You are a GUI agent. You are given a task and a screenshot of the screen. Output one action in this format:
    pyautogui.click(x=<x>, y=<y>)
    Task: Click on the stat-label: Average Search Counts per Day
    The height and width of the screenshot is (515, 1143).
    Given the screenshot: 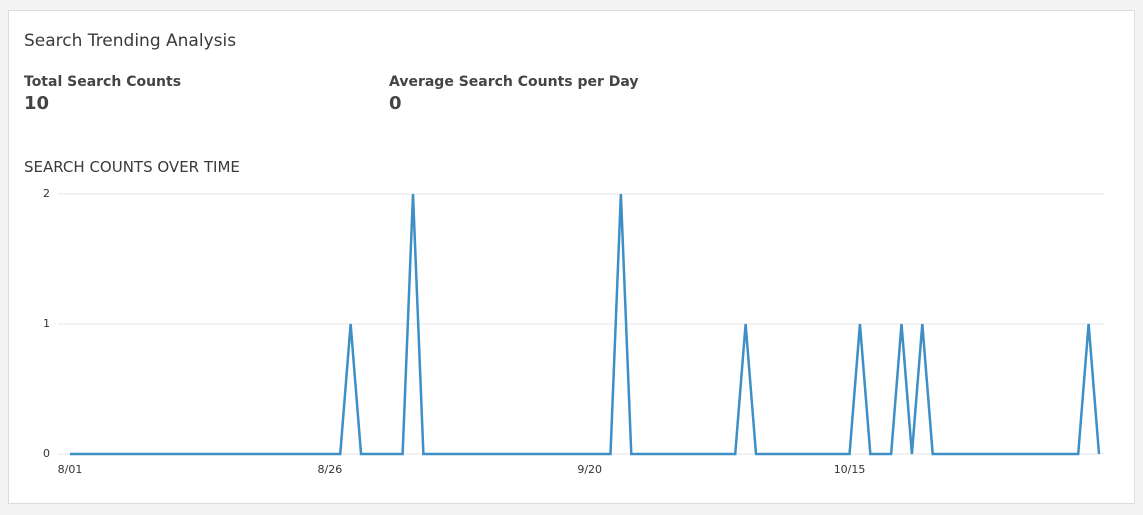 What is the action you would take?
    pyautogui.click(x=514, y=82)
    